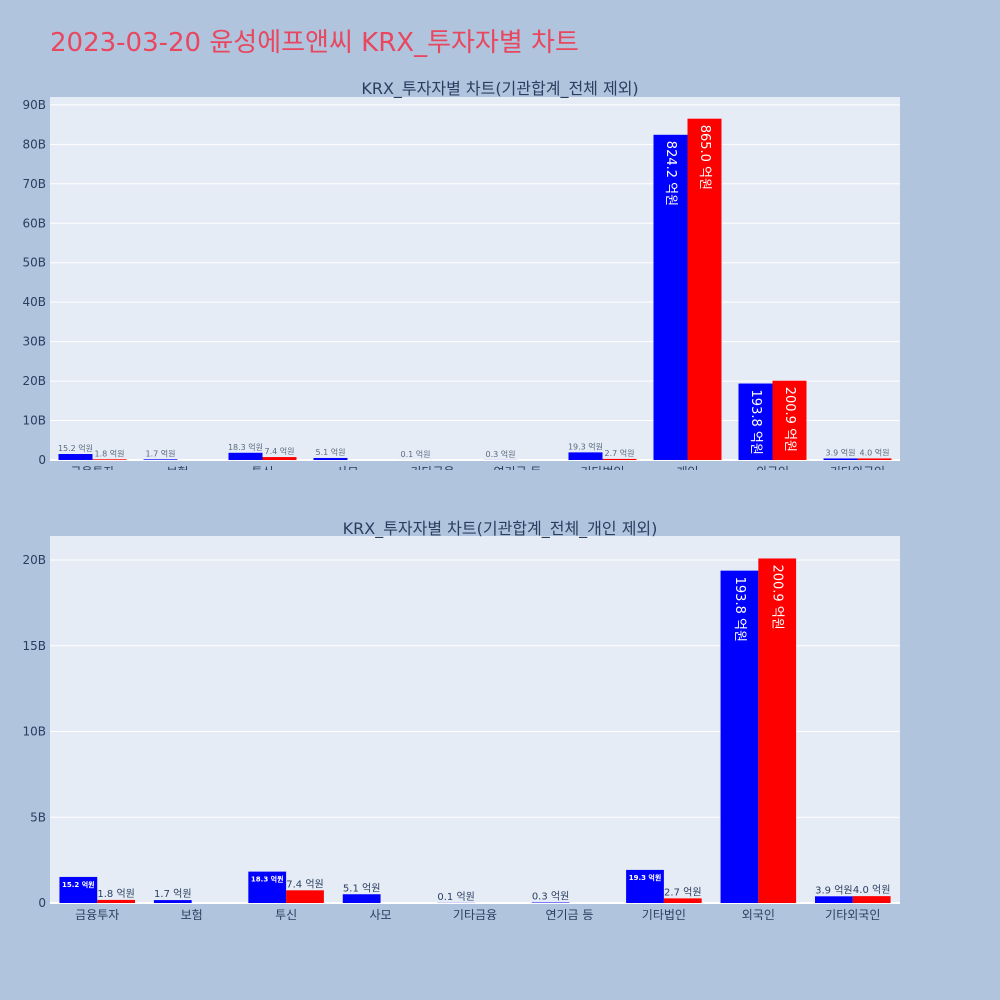 The width and height of the screenshot is (1000, 1000). Describe the element at coordinates (34, 342) in the screenshot. I see `y-tick-label: 30B` at that location.